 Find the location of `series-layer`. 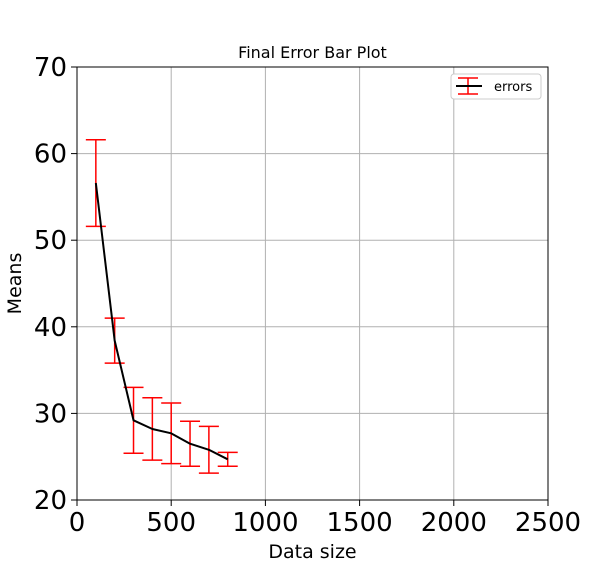

series-layer is located at coordinates (161, 306).